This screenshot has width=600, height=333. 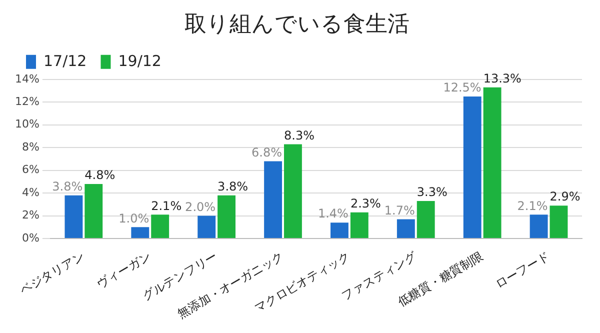 I want to click on x-tick-label: ローフード, so click(x=522, y=270).